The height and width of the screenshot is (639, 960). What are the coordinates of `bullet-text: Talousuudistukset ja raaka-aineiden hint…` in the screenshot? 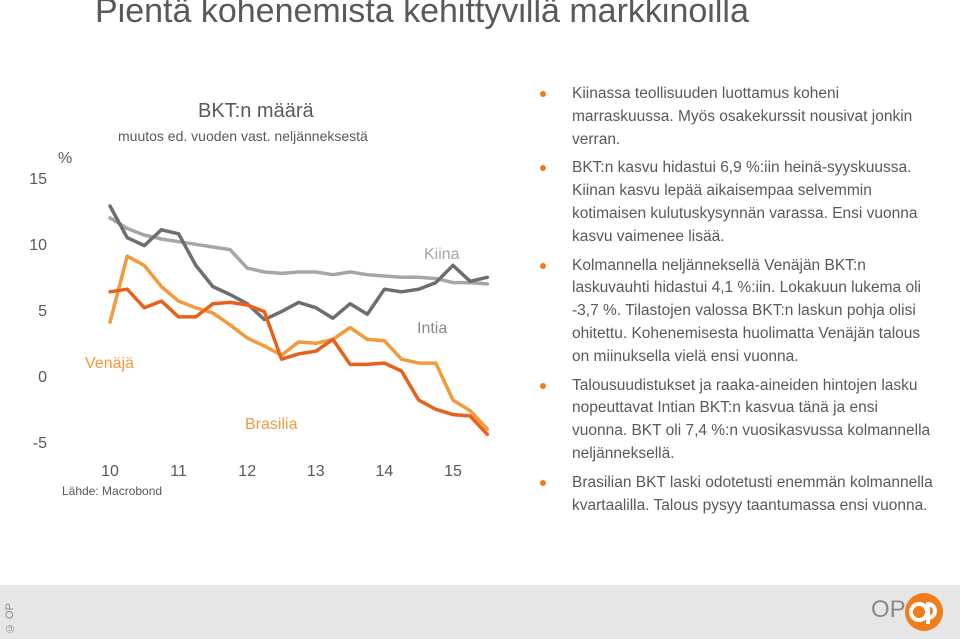 It's located at (751, 419).